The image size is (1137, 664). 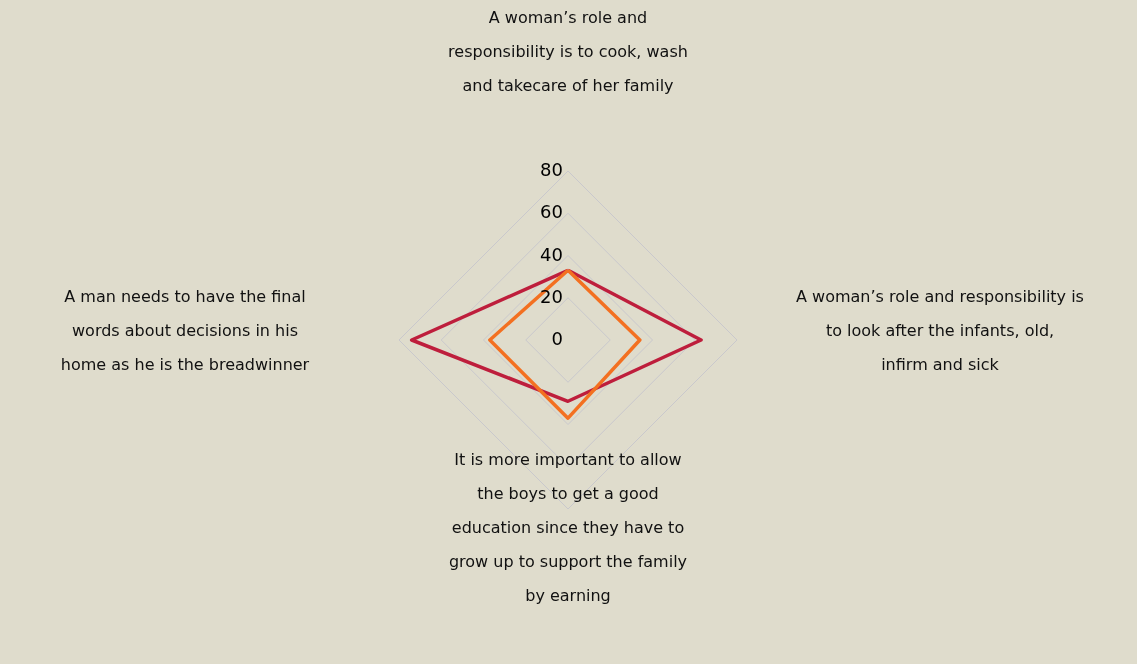 I want to click on spoke-label: A woman’s role and responsibility is to cook, wash and takecare of her family, so click(x=568, y=51).